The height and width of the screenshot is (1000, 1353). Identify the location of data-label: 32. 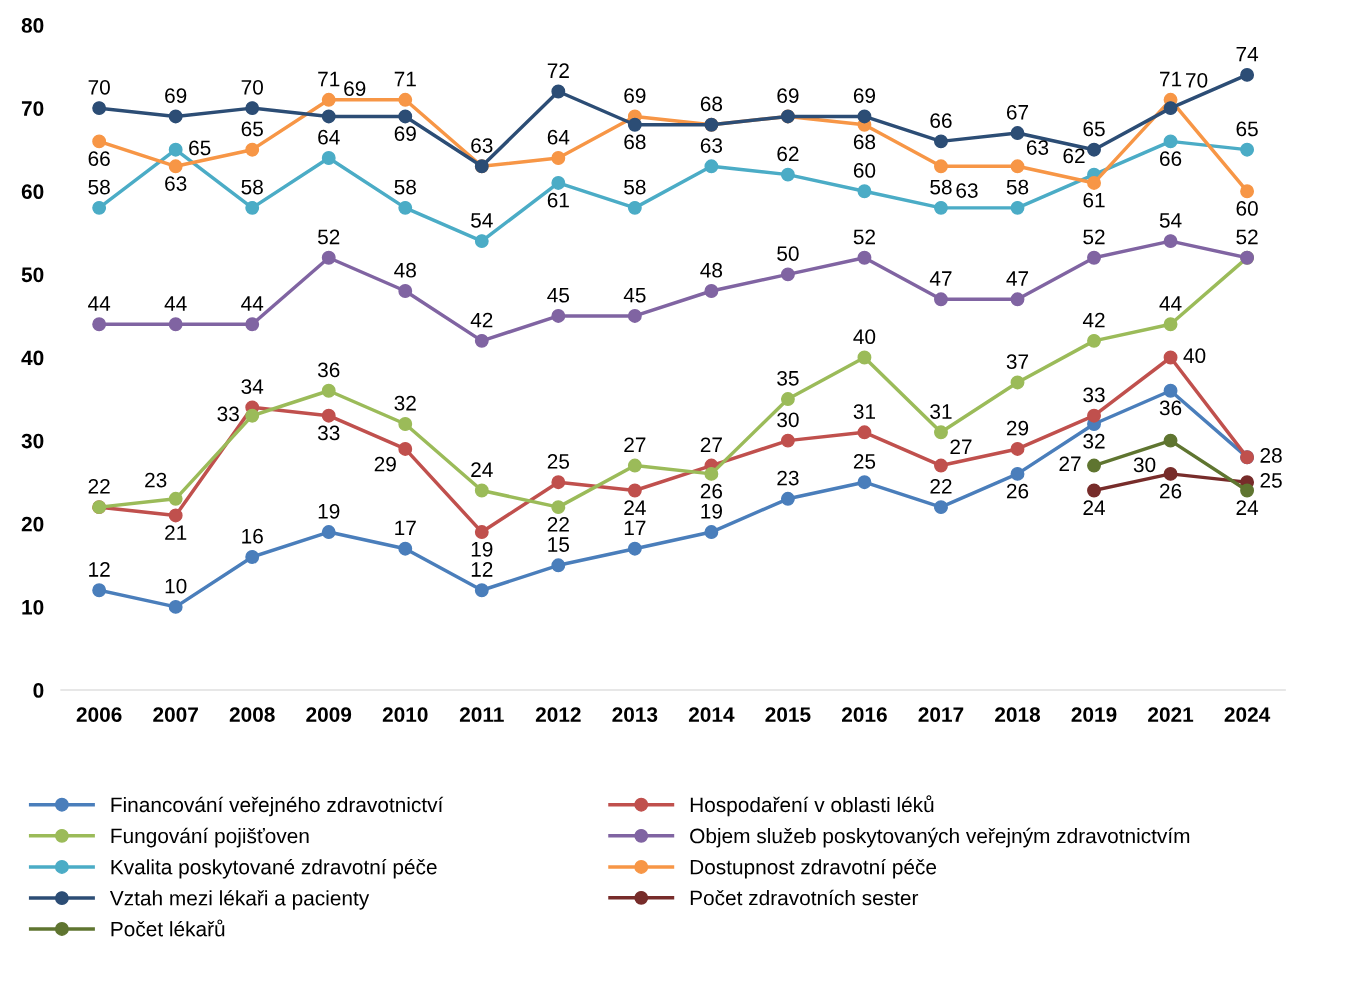
(1094, 441).